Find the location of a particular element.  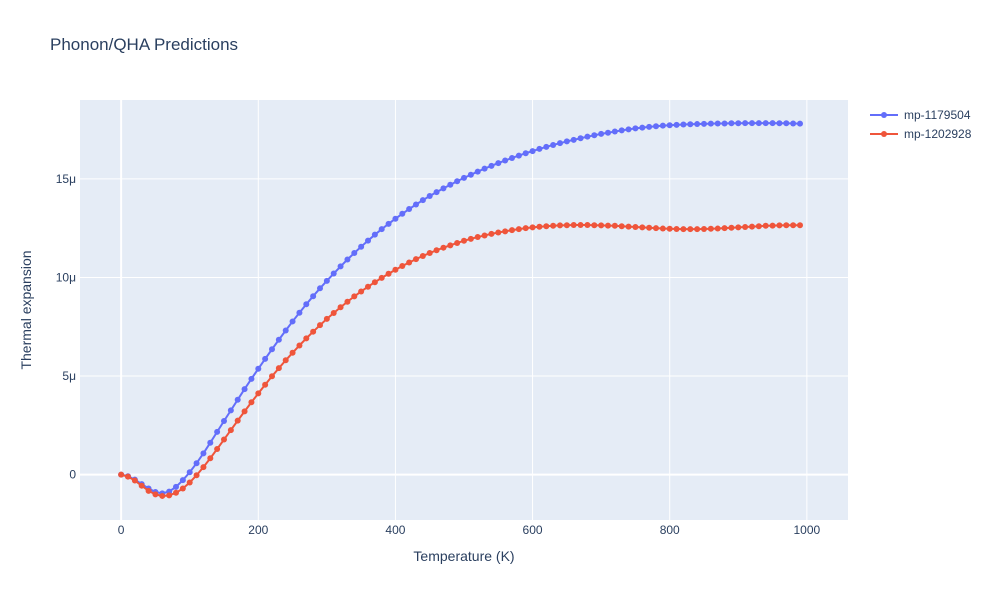

legend-item: mp-1202928 is located at coordinates (921, 134).